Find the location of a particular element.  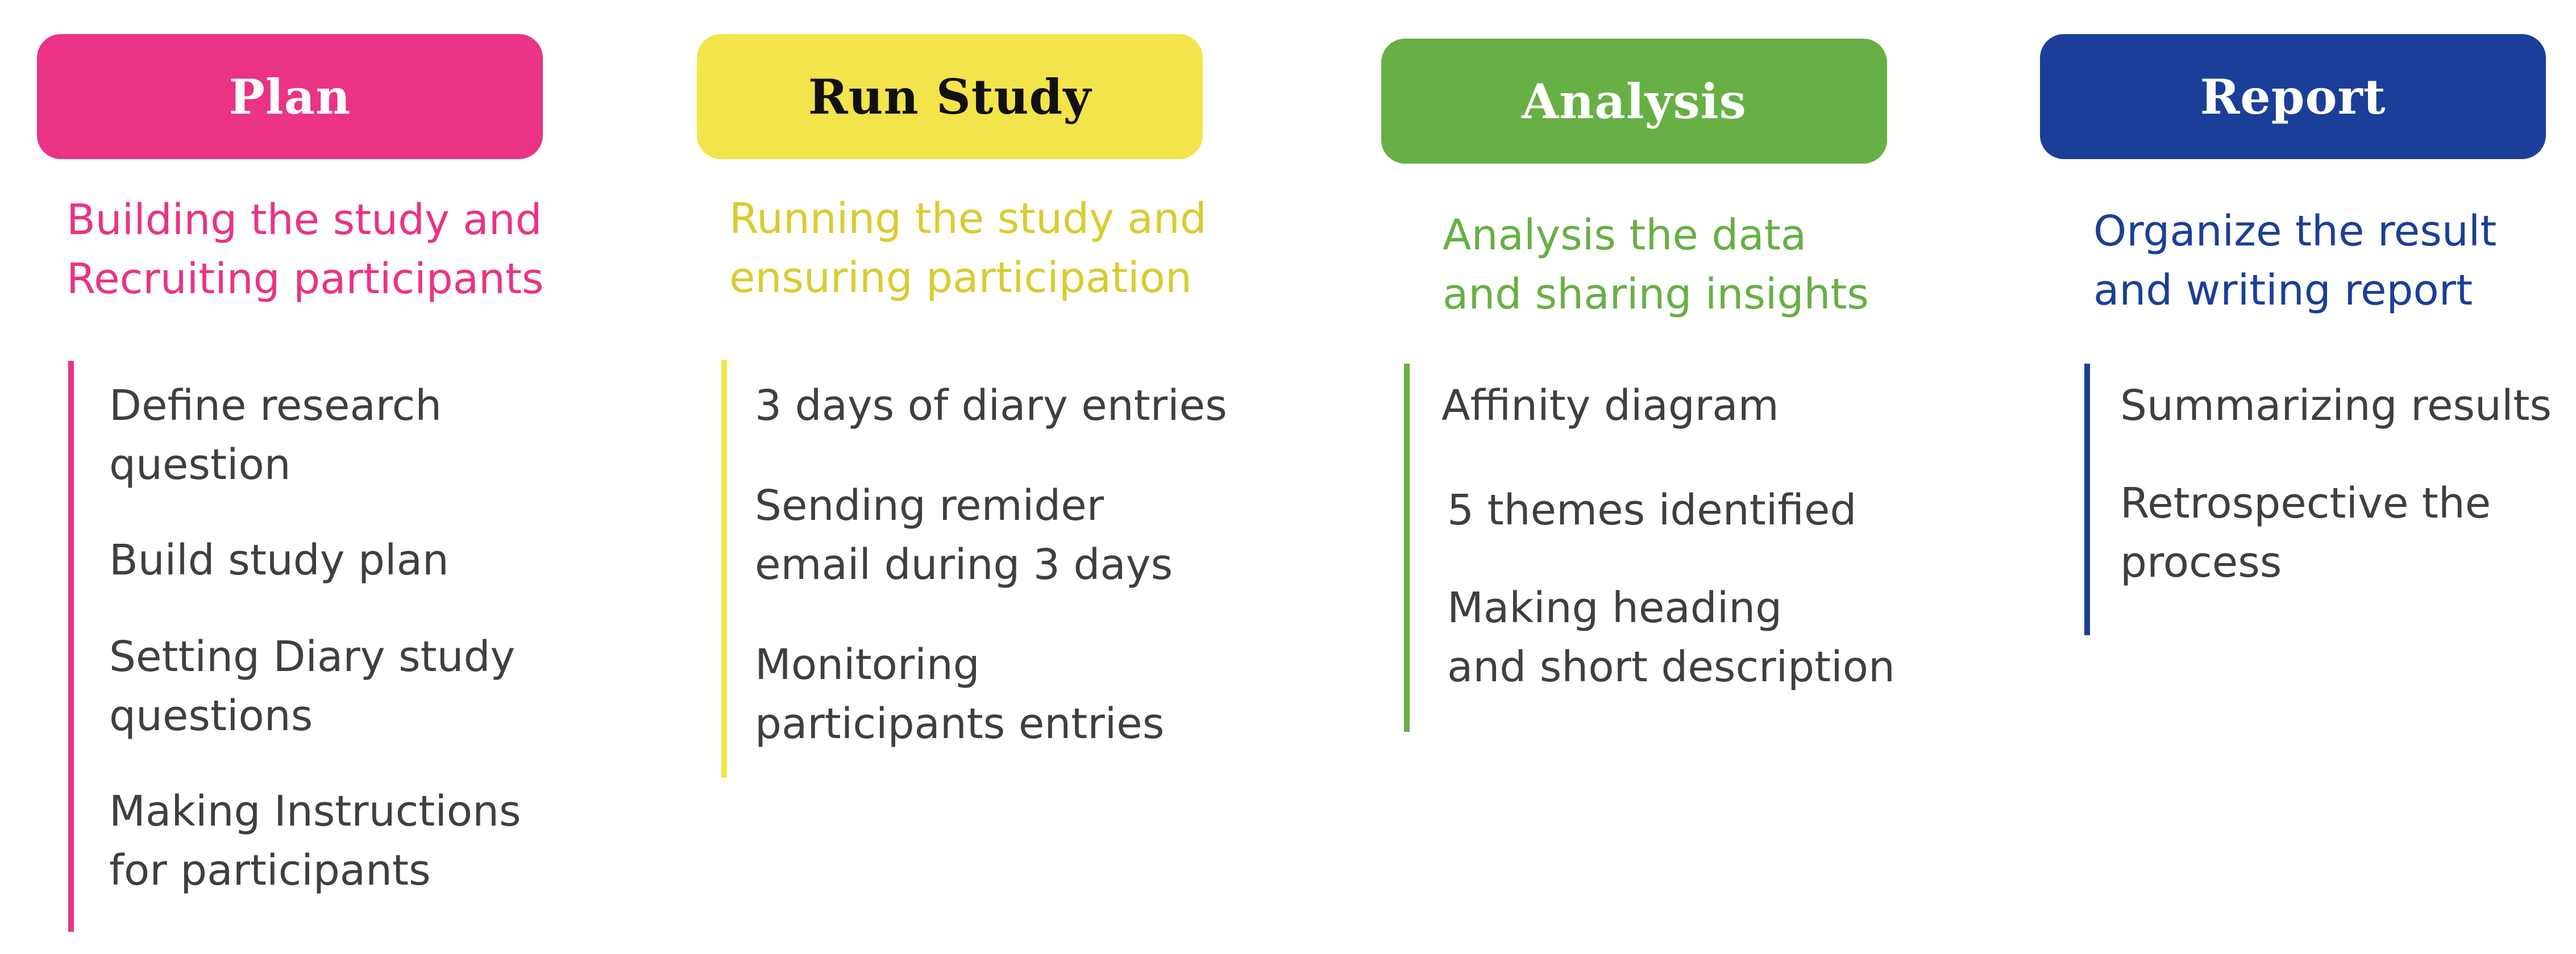

stage-title-pill: Run Study is located at coordinates (950, 96).